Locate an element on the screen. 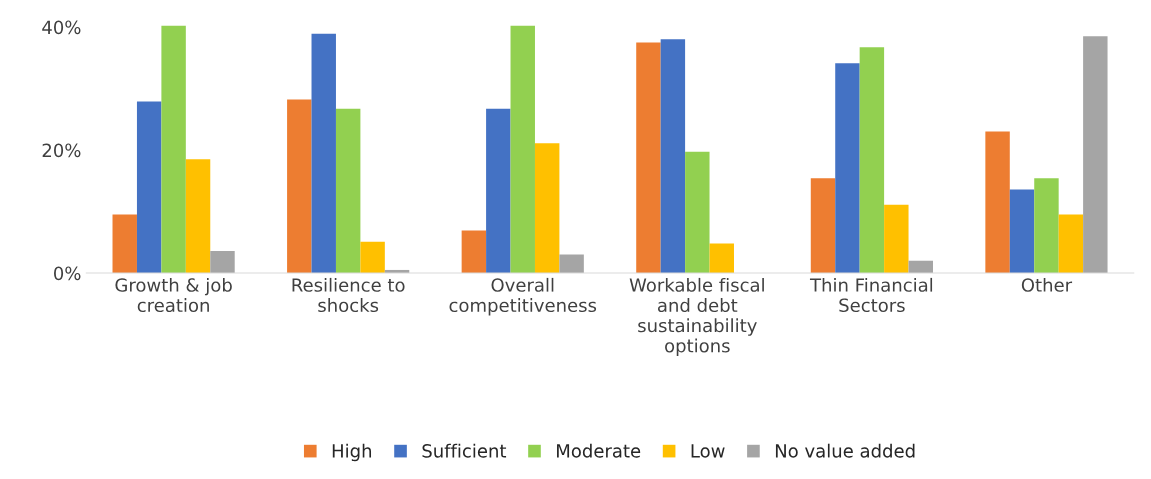 The width and height of the screenshot is (1151, 479). legend-label: Low is located at coordinates (708, 451).